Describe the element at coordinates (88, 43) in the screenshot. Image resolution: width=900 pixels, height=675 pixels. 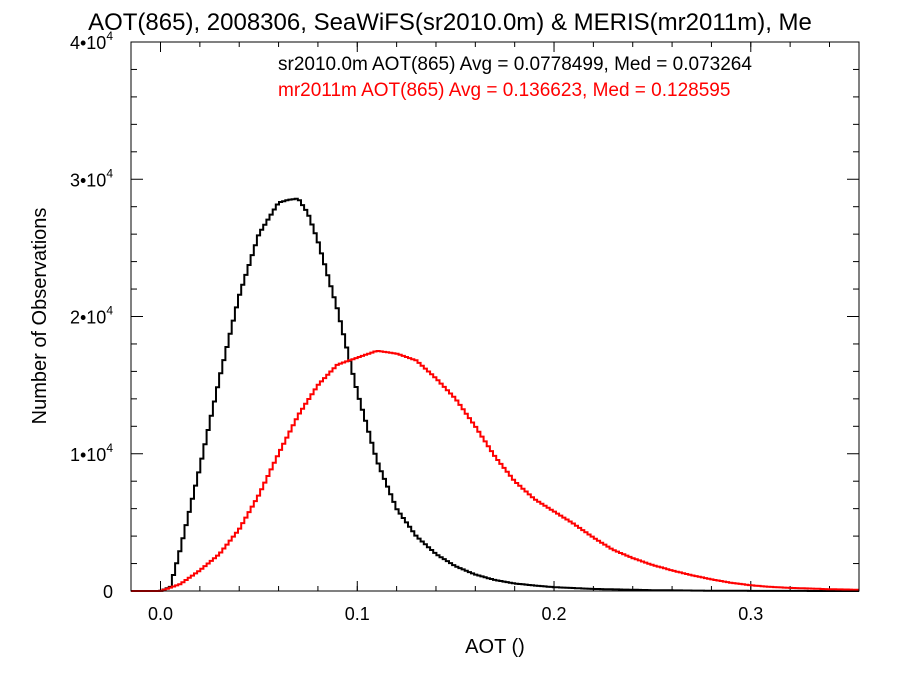
I see `y-tick-label-base: 4•10` at that location.